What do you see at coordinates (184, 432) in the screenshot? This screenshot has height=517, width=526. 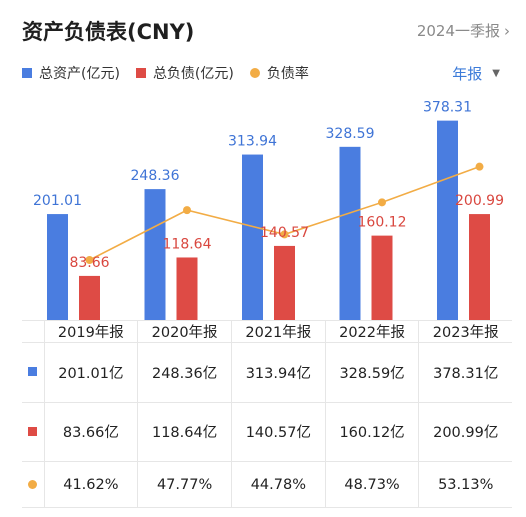 I see `table-cell: 118.64亿` at bounding box center [184, 432].